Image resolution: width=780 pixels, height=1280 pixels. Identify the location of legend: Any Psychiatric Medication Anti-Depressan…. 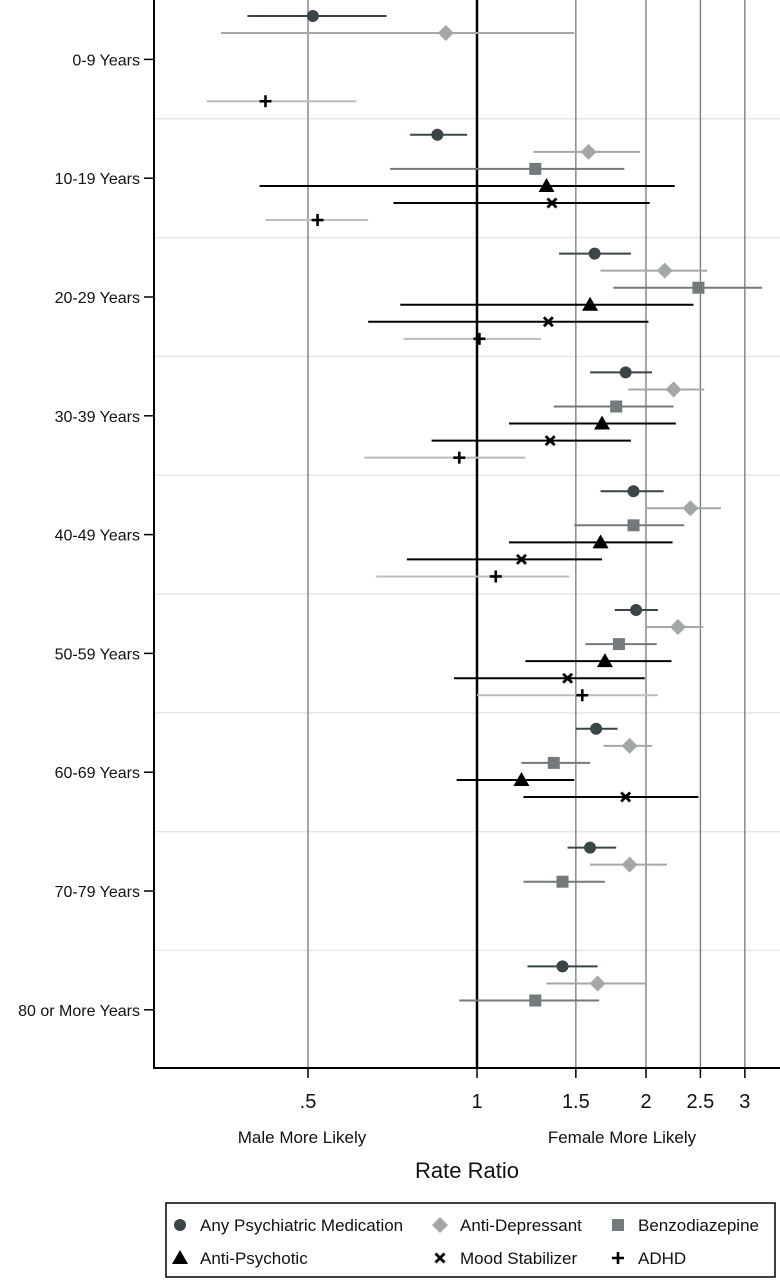
(470, 1240).